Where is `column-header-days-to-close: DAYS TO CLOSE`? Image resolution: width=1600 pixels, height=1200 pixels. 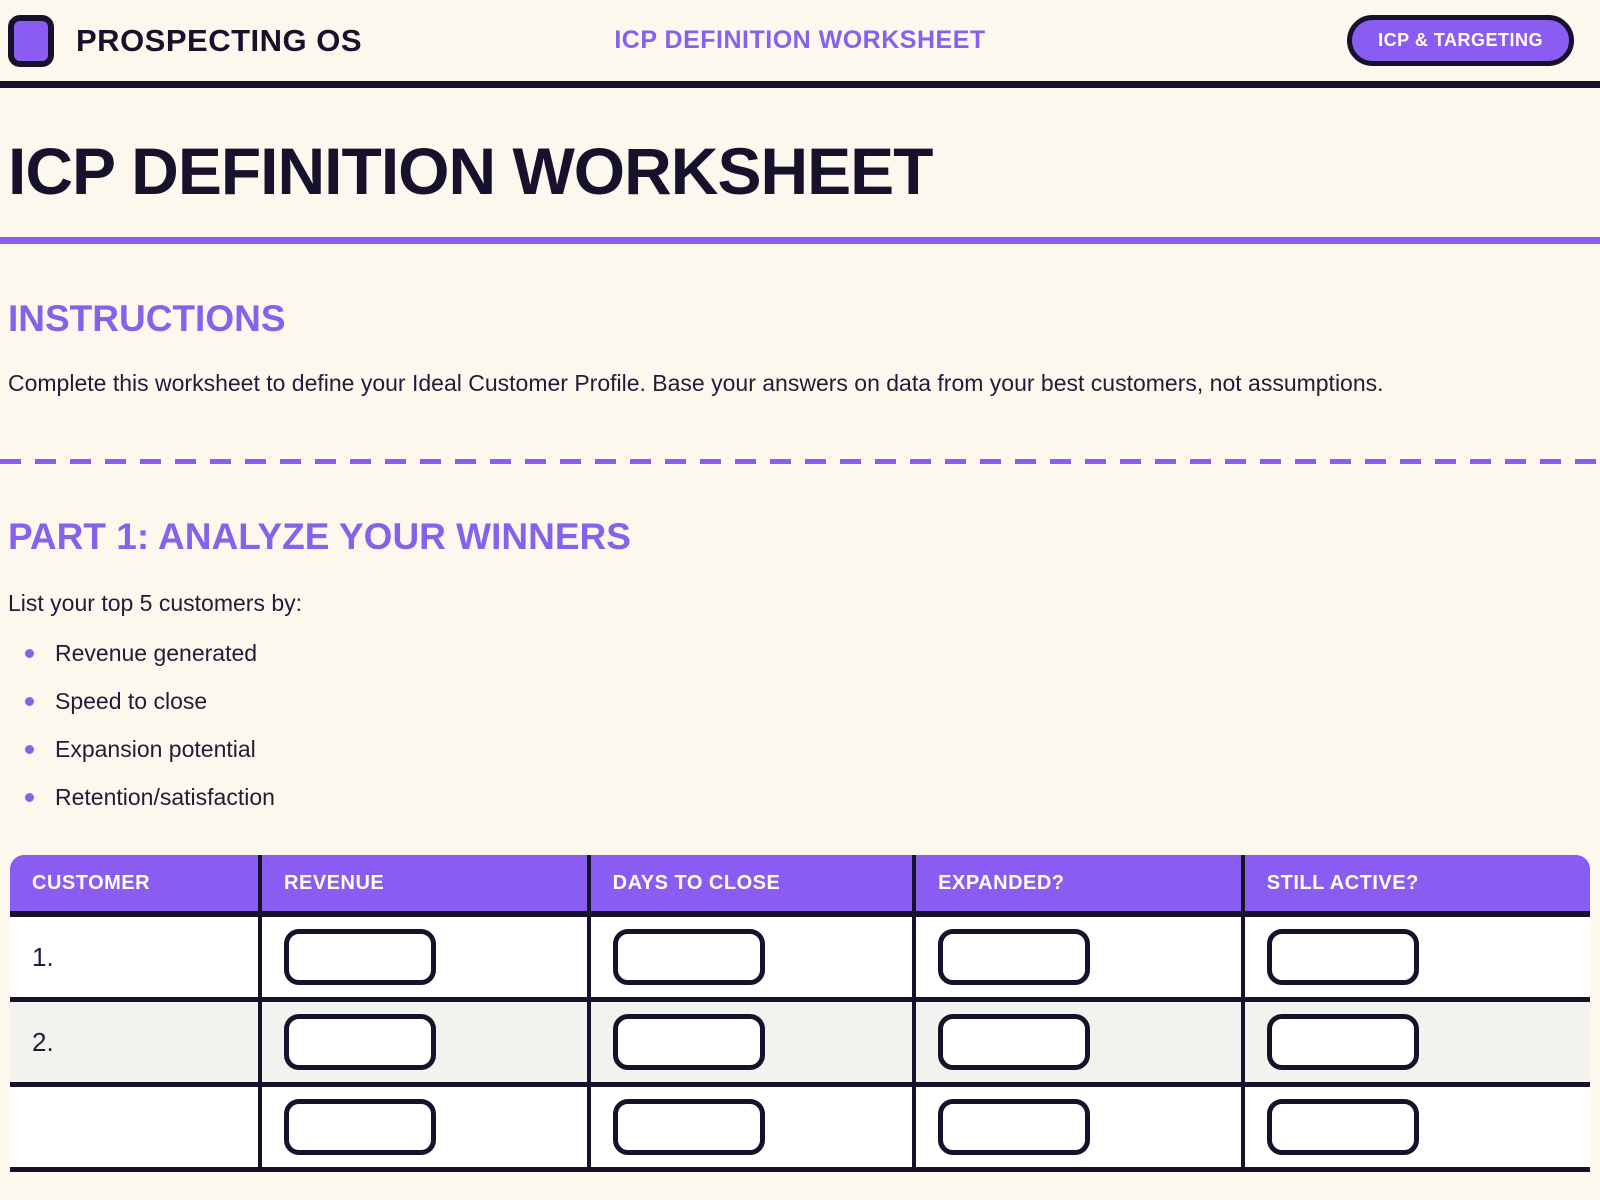 column-header-days-to-close: DAYS TO CLOSE is located at coordinates (749, 886).